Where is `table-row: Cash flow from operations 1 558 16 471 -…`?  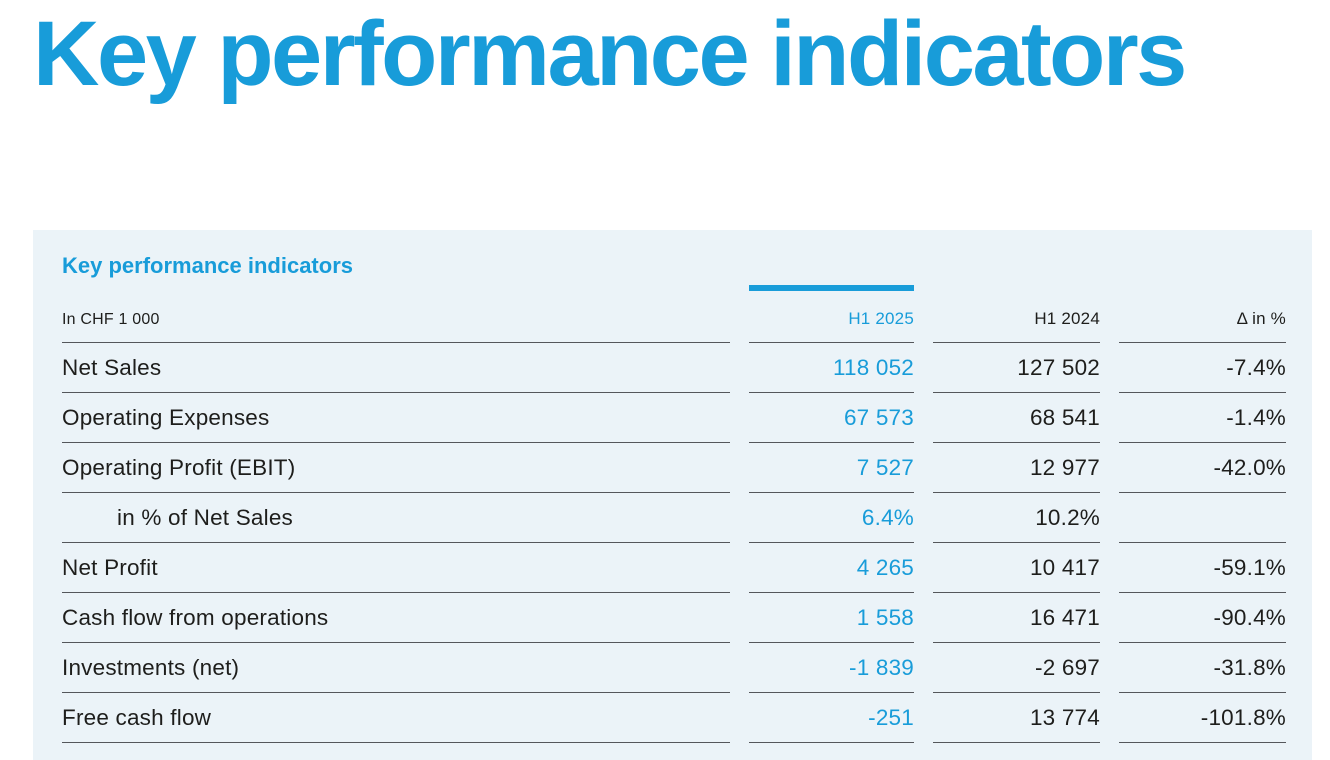
table-row: Cash flow from operations 1 558 16 471 -… is located at coordinates (674, 618).